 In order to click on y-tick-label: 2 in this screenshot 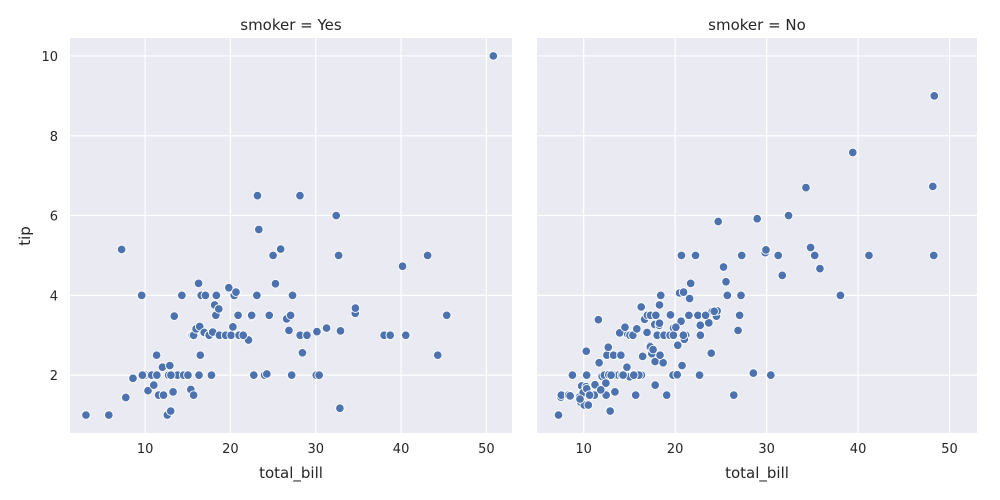, I will do `click(54, 376)`.